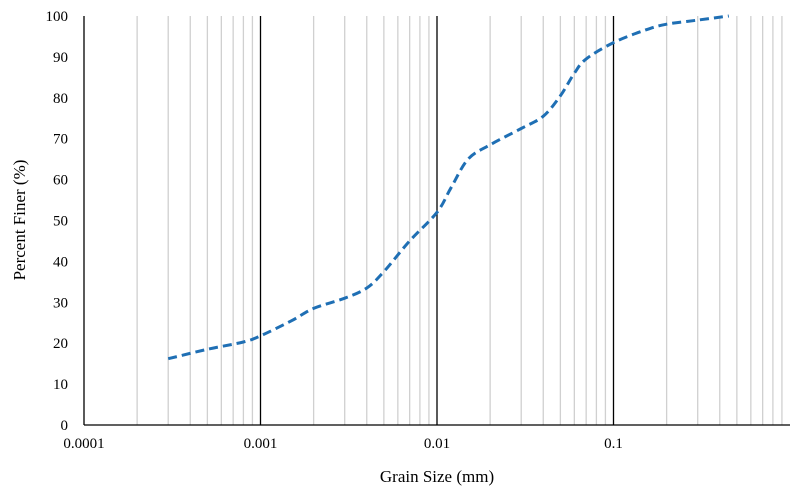  I want to click on y-tick-label: 30, so click(60, 303).